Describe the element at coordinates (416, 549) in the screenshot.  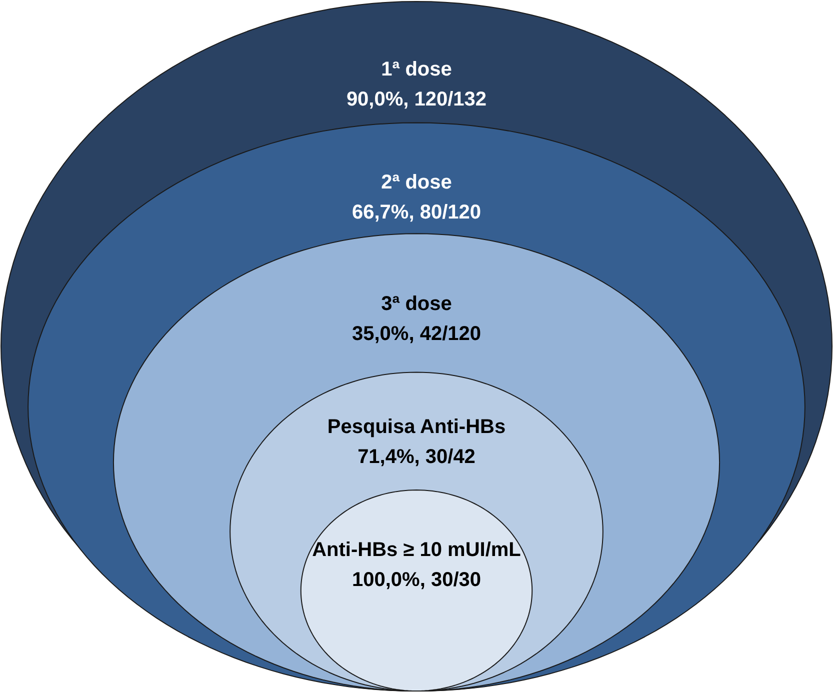
I see `category-label: Anti-HBs ≥ 10 mUI/mL` at that location.